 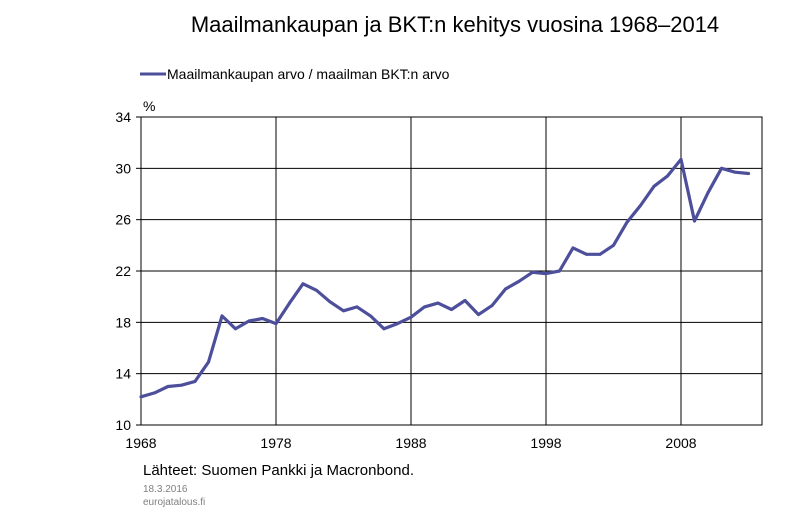 I want to click on y-tick-label: 34, so click(x=123, y=117).